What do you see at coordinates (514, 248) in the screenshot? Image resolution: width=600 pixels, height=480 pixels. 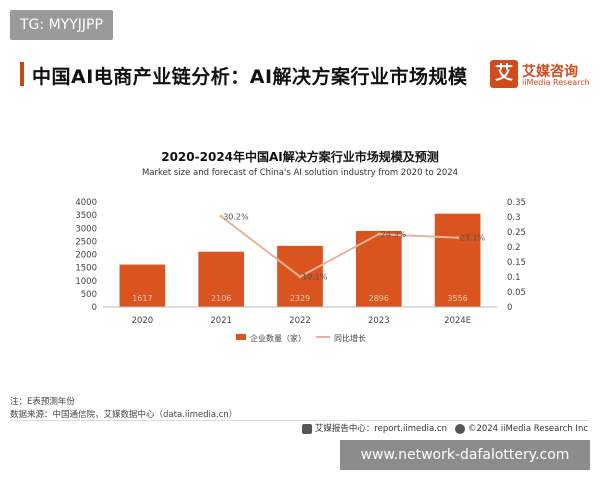 I see `y-right-tick-label: 0.2` at bounding box center [514, 248].